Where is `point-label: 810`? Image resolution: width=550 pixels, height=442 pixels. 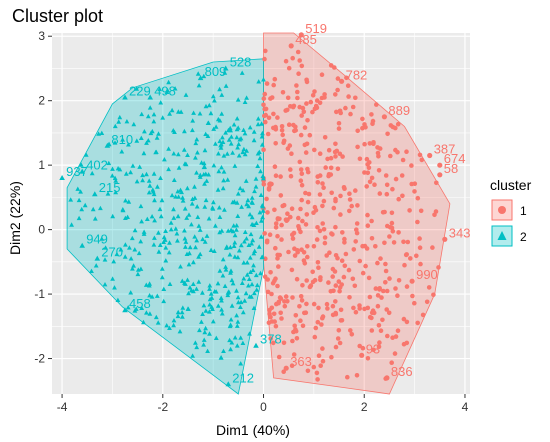 point-label: 810 is located at coordinates (122, 139).